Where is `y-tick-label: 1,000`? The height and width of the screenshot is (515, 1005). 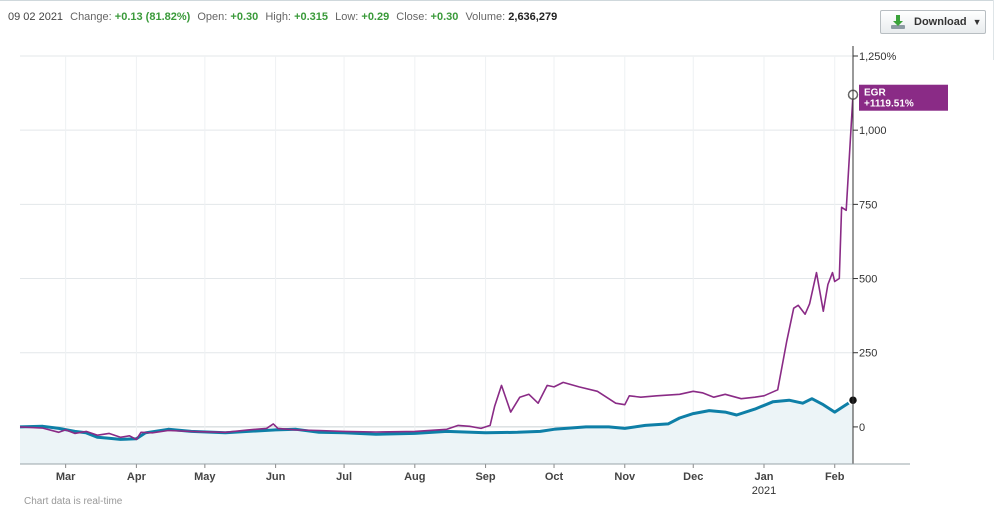 y-tick-label: 1,000 is located at coordinates (873, 131).